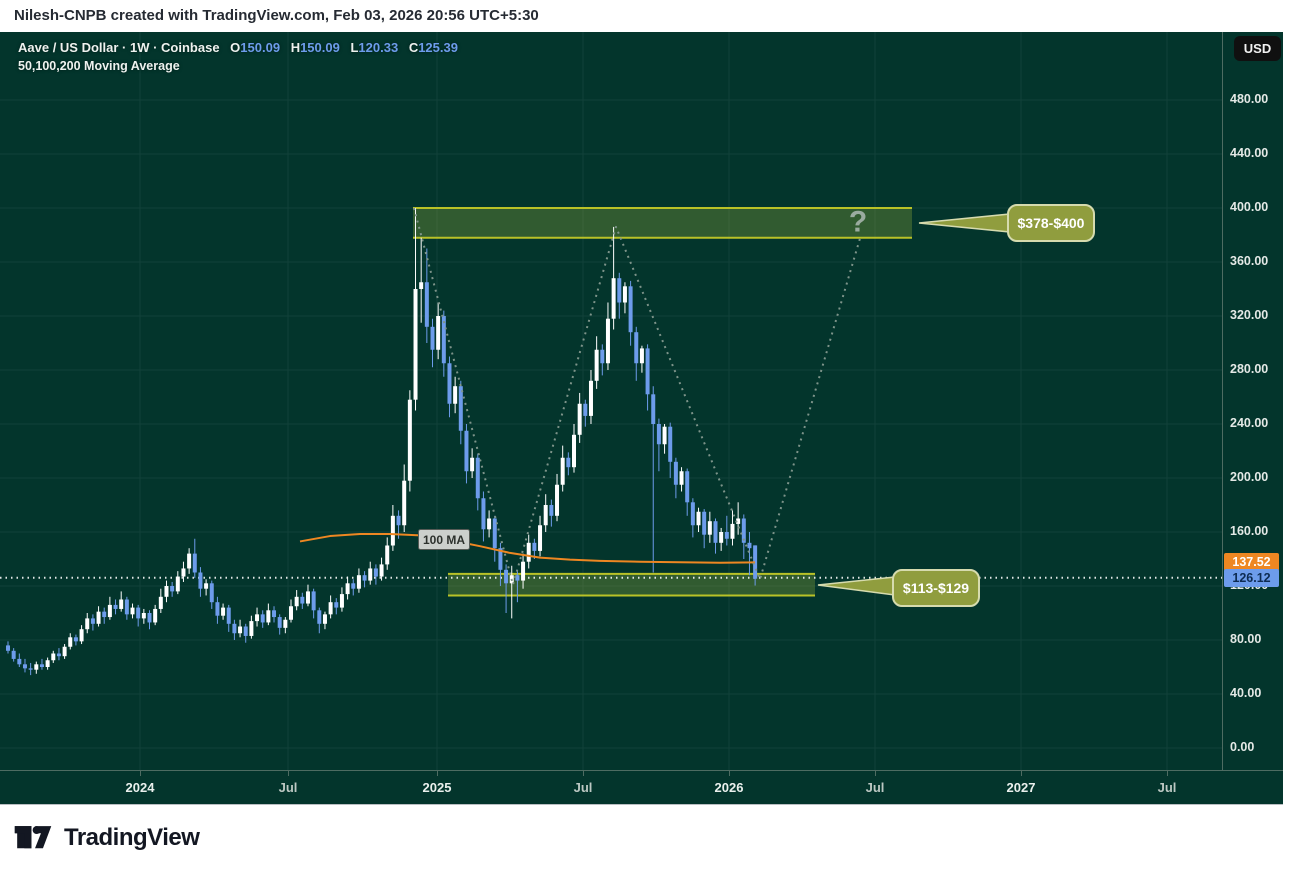  Describe the element at coordinates (858, 222) in the screenshot. I see `question-mark: ?` at that location.